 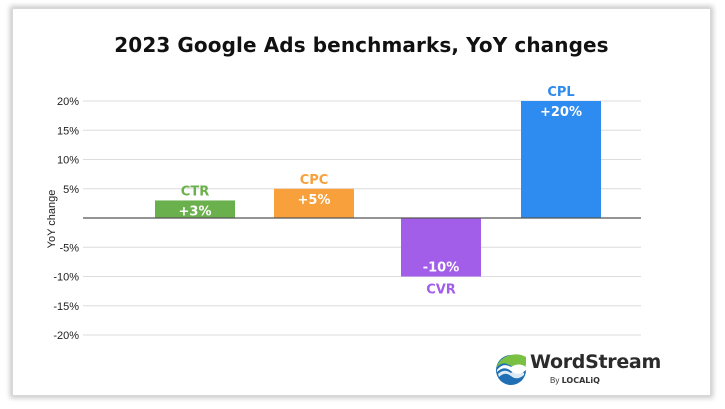 What do you see at coordinates (361, 45) in the screenshot?
I see `chart-title: 2023 Google Ads benchmarks, YoY changes` at bounding box center [361, 45].